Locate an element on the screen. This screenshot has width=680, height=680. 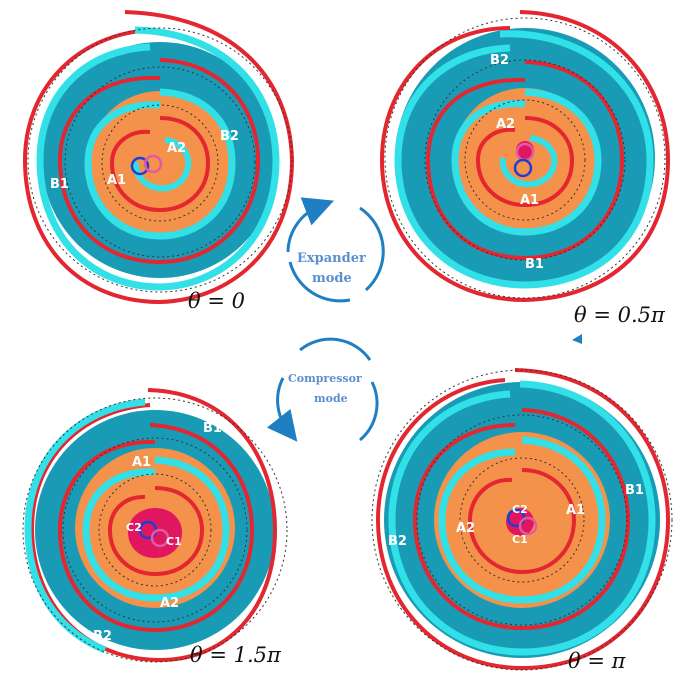
angle-label-theta-1-5-pi: θ = 1.5π is located at coordinates (236, 655).